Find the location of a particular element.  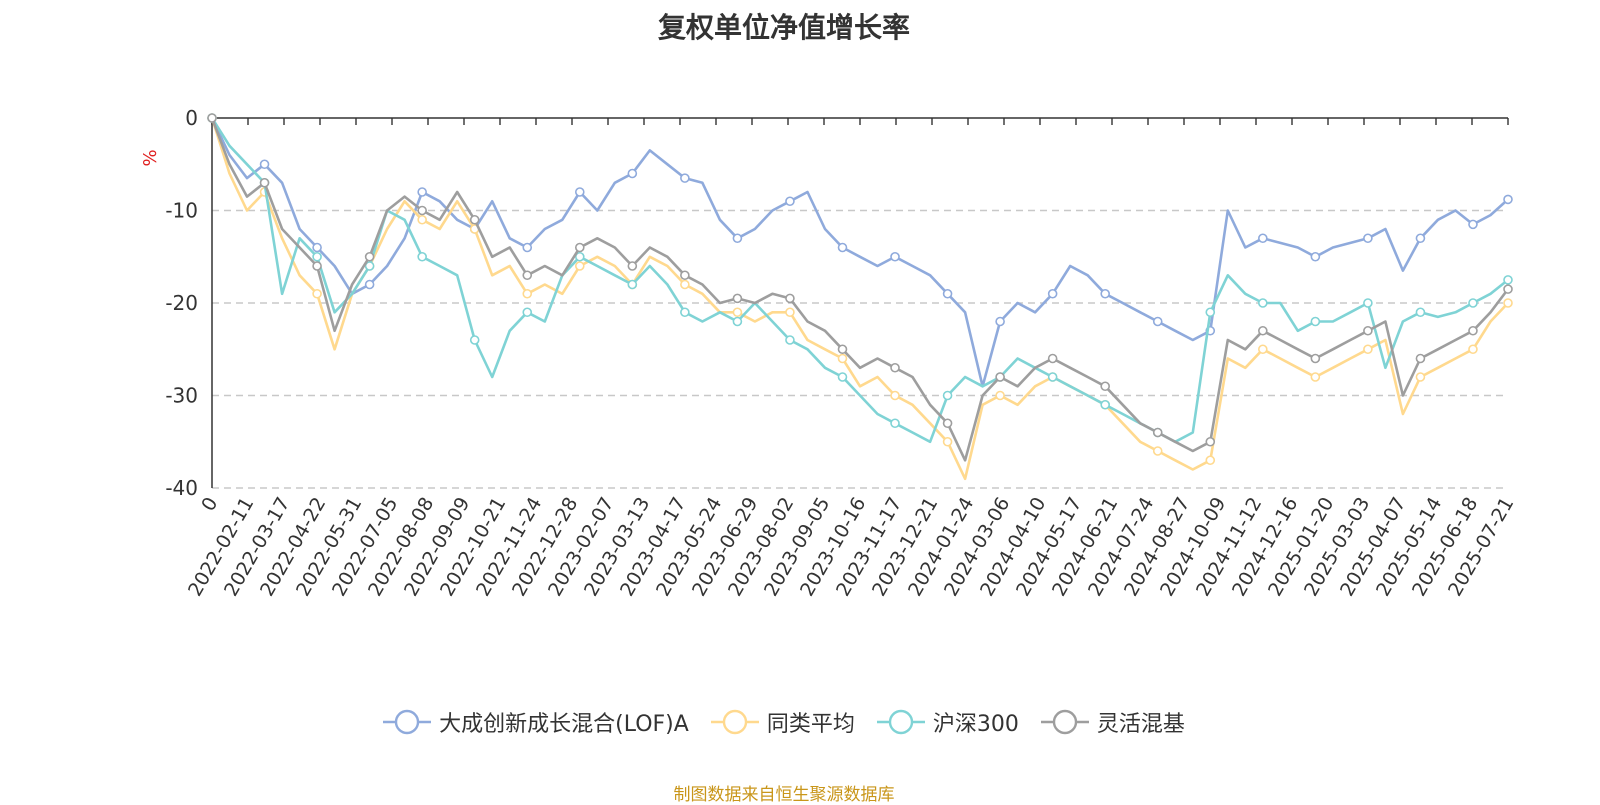

legend-item: 灵活混基 is located at coordinates (1112, 722).